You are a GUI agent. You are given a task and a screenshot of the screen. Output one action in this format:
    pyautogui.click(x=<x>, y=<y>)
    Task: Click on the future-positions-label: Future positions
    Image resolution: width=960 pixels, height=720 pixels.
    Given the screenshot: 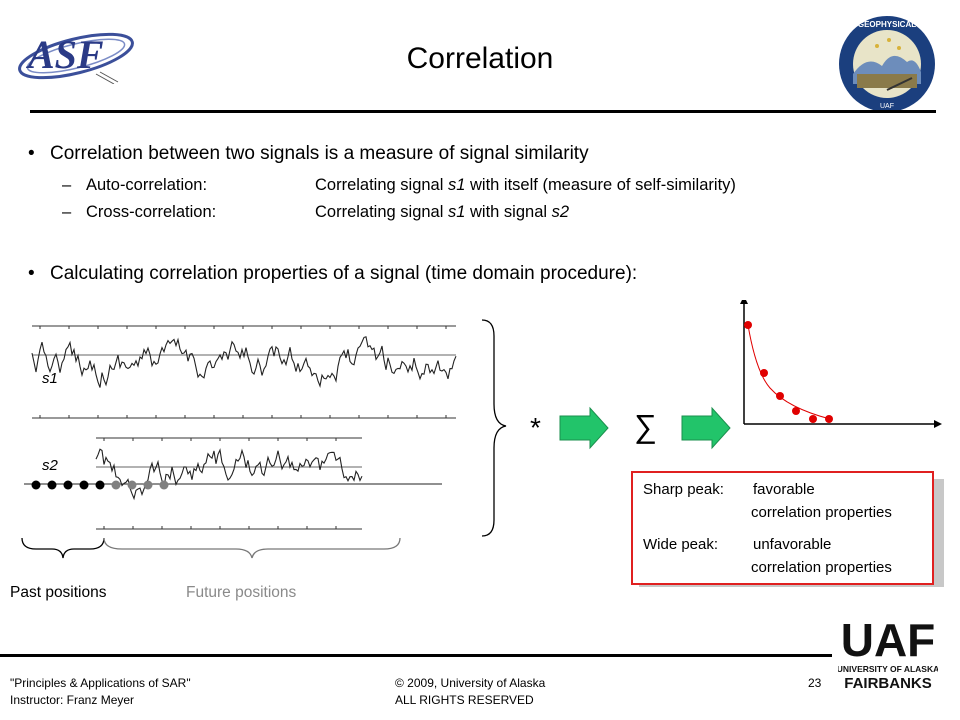 What is the action you would take?
    pyautogui.click(x=241, y=592)
    